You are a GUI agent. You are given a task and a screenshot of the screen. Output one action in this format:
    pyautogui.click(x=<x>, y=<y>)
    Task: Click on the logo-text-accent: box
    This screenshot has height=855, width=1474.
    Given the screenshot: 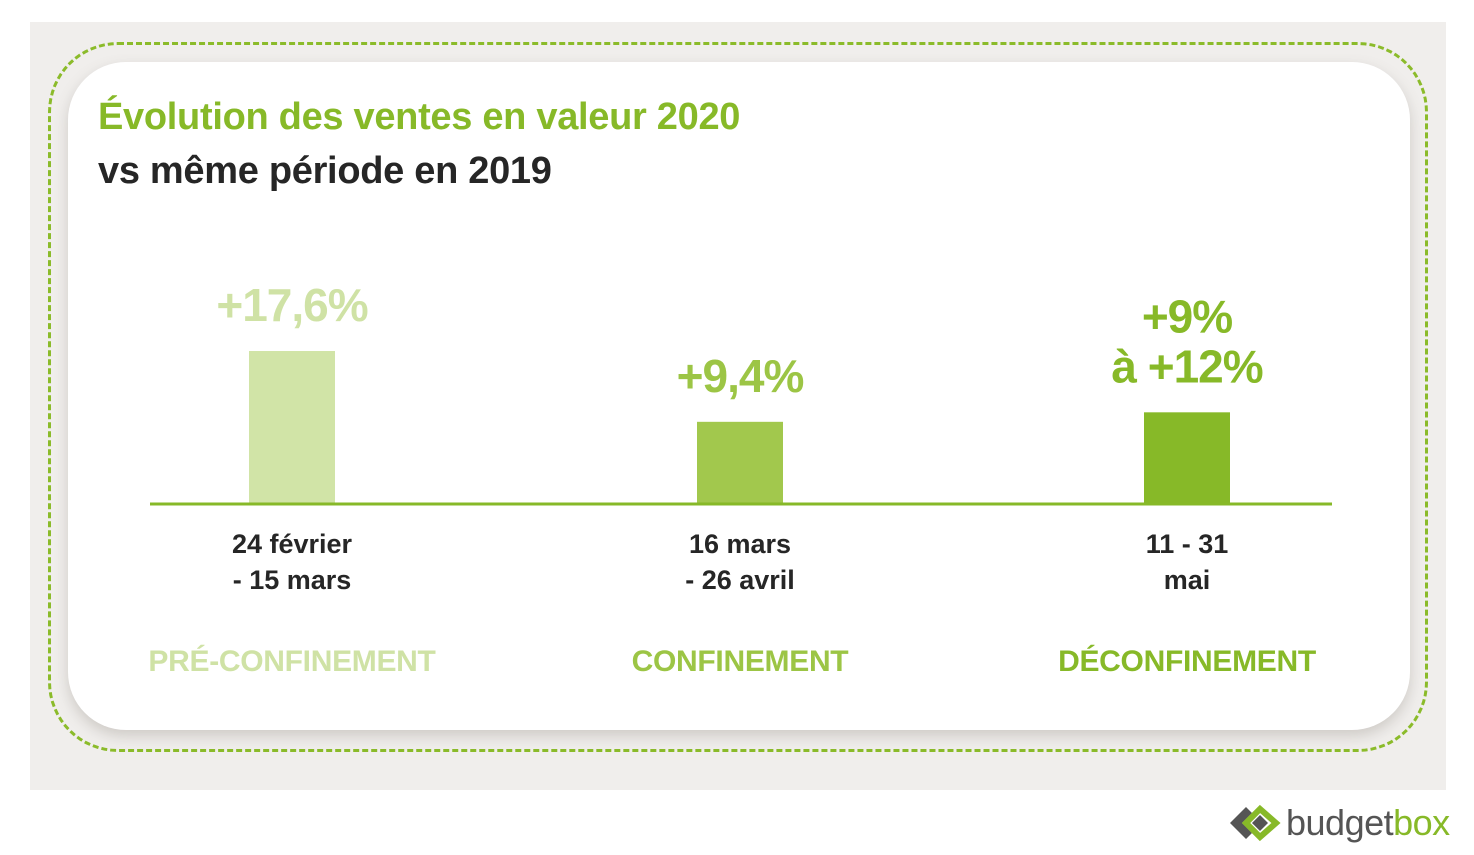 What is the action you would take?
    pyautogui.click(x=1421, y=822)
    